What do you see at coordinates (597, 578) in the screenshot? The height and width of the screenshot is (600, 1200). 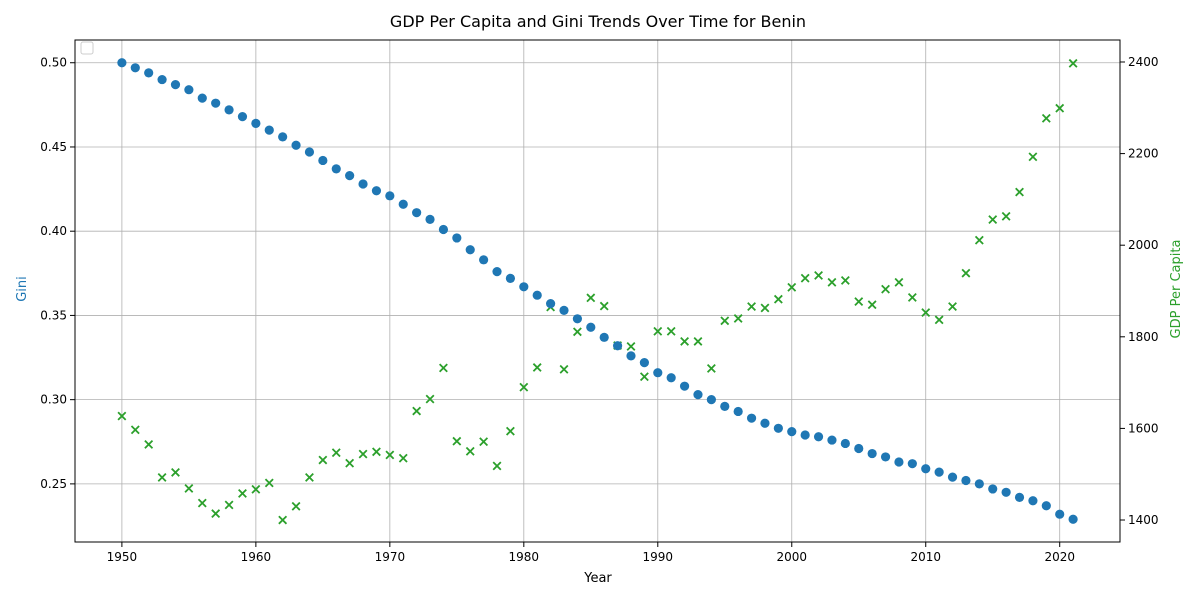 I see `x-axis-title: Year` at bounding box center [597, 578].